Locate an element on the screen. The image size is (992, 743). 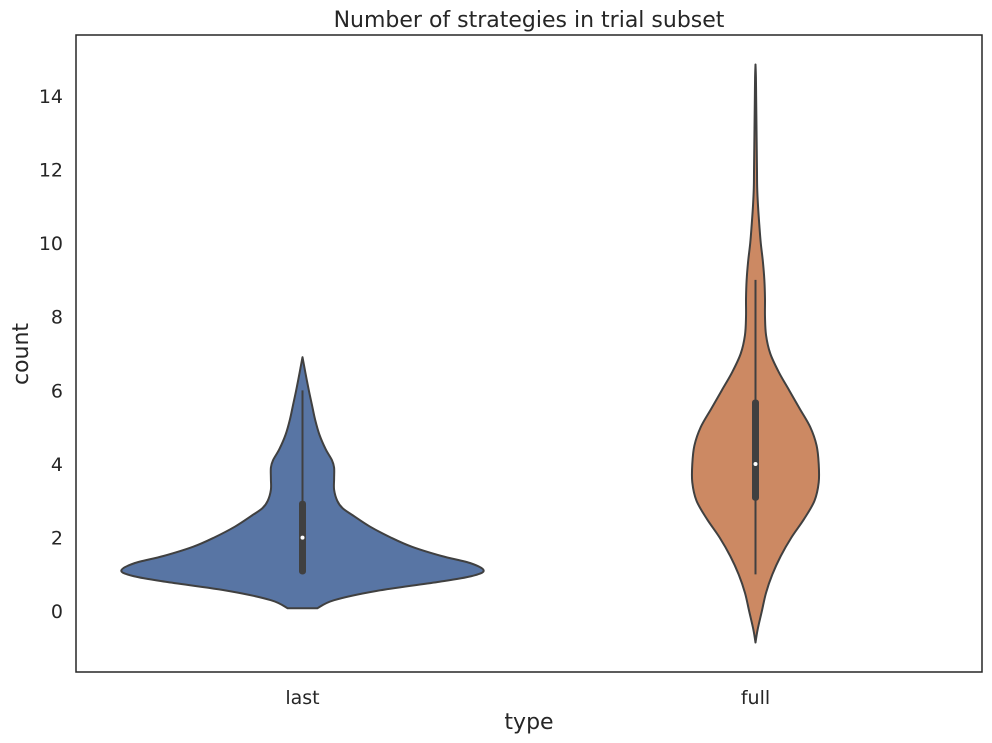
y-axis-label: count is located at coordinates (21, 354).